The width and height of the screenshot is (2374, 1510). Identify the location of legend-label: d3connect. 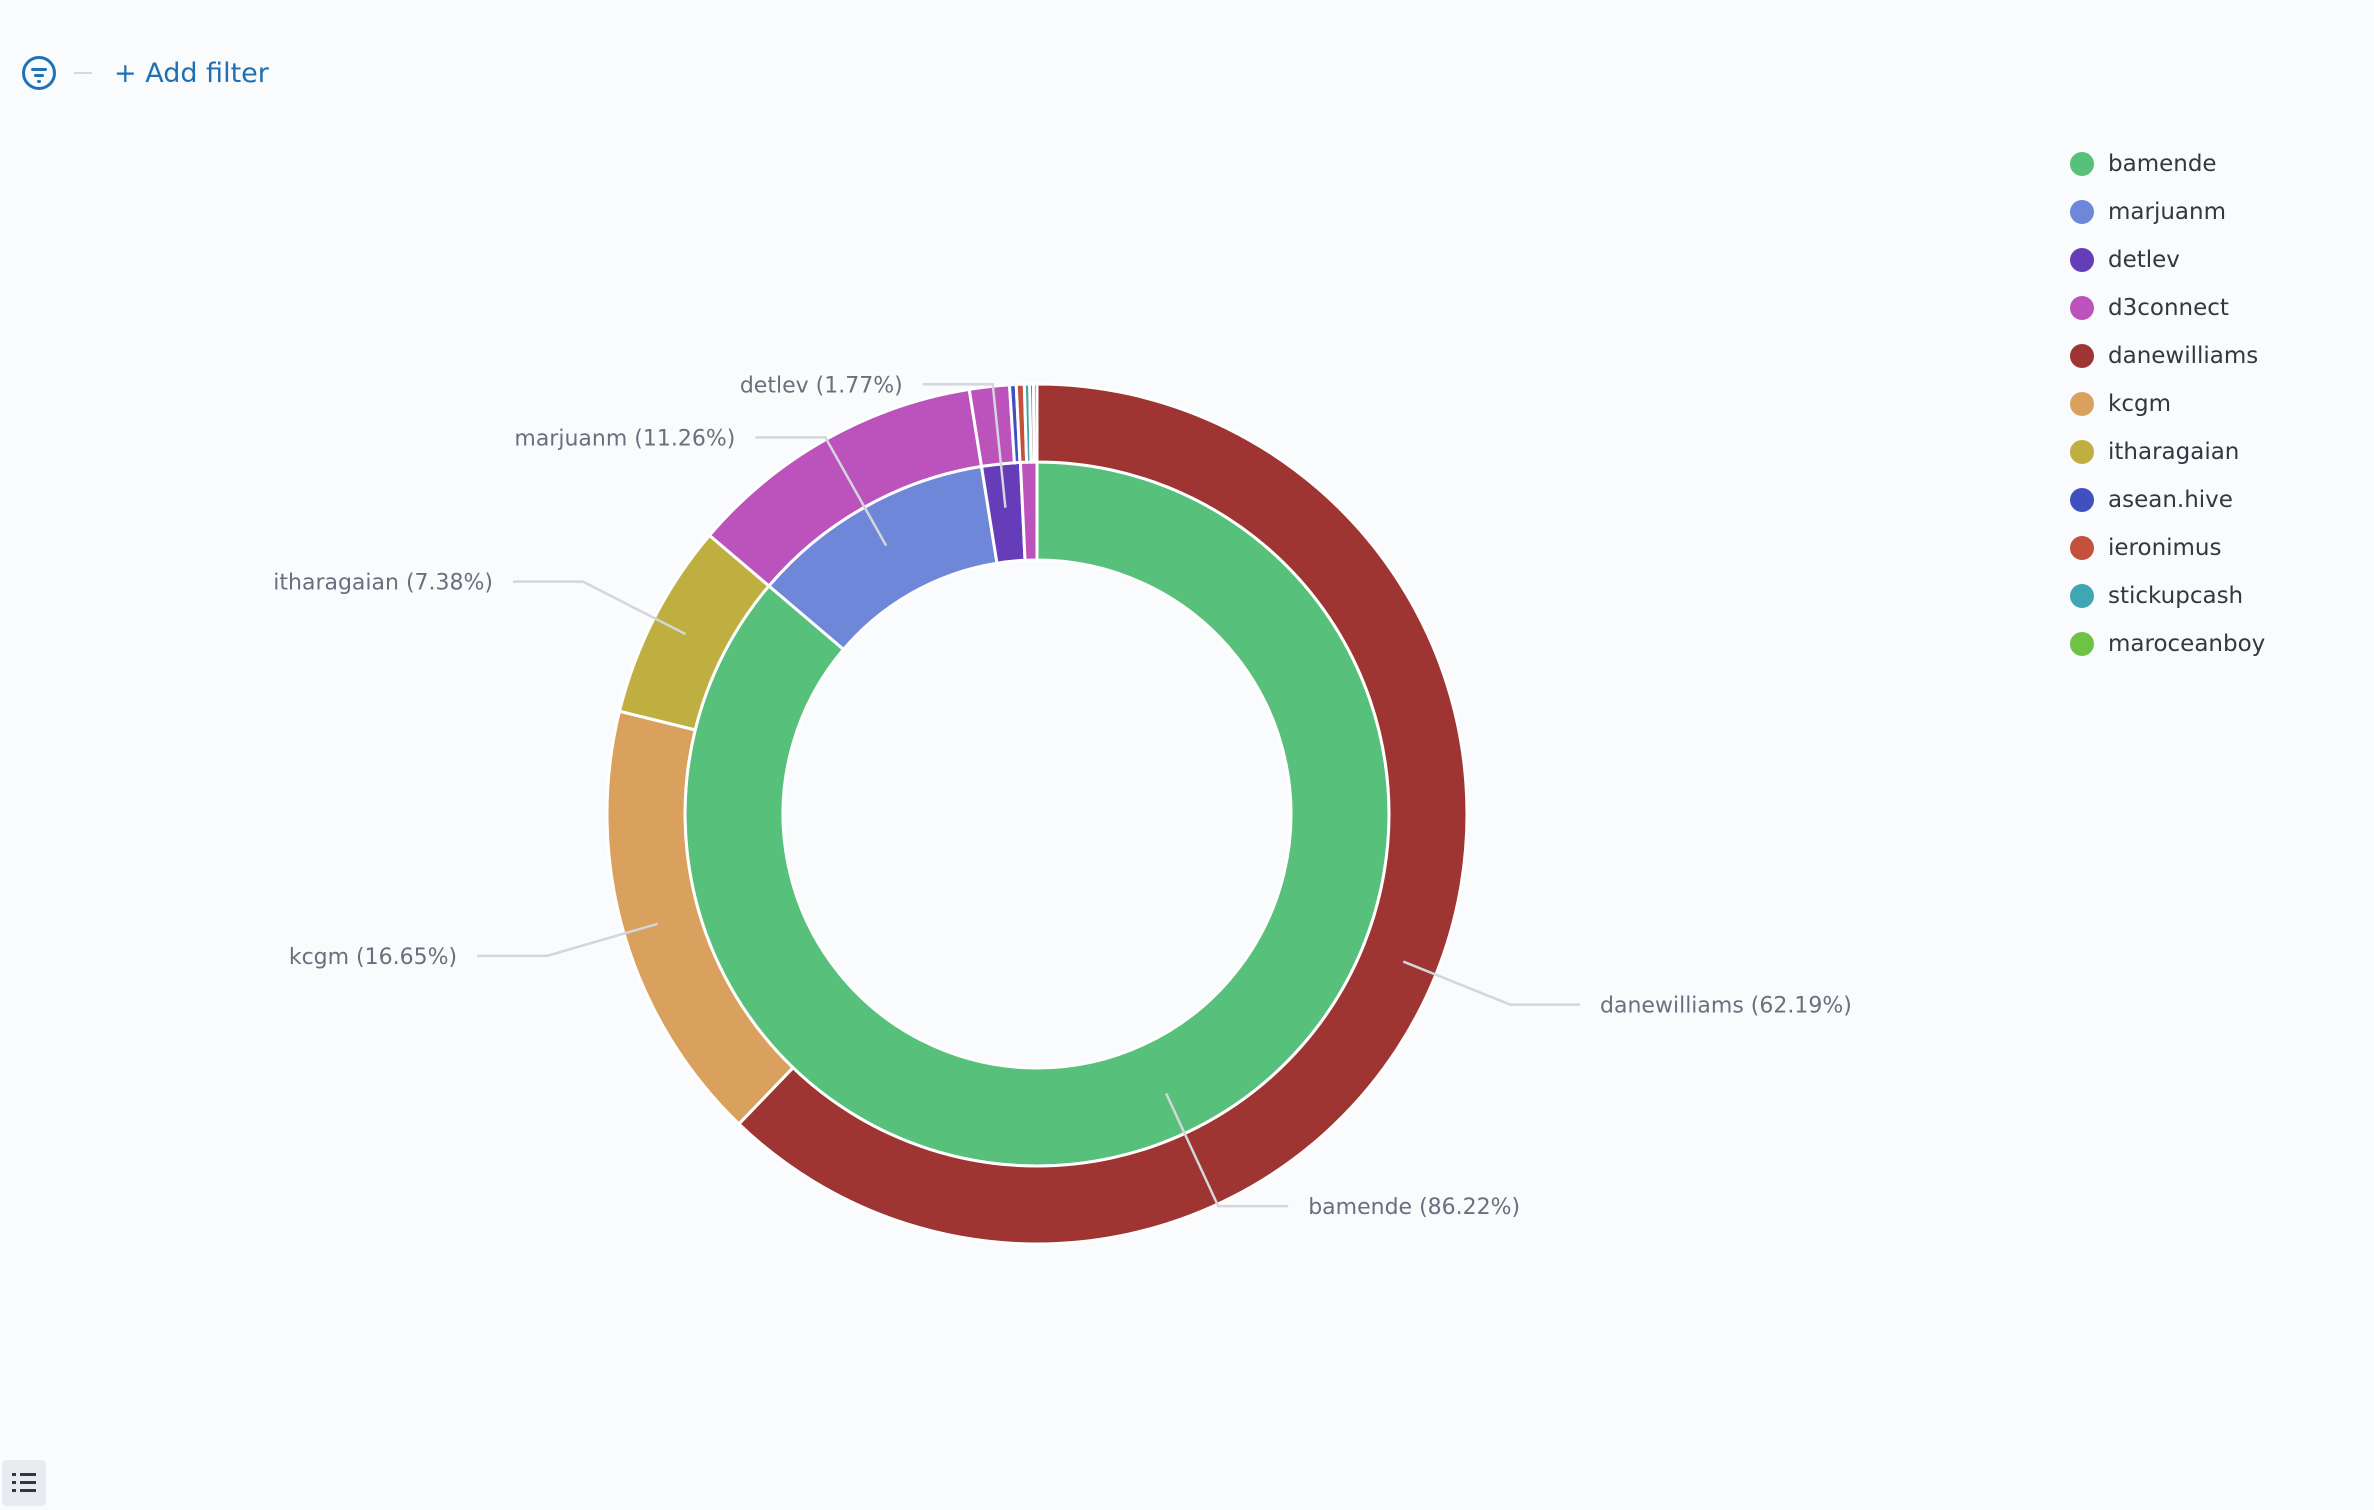
(2168, 308).